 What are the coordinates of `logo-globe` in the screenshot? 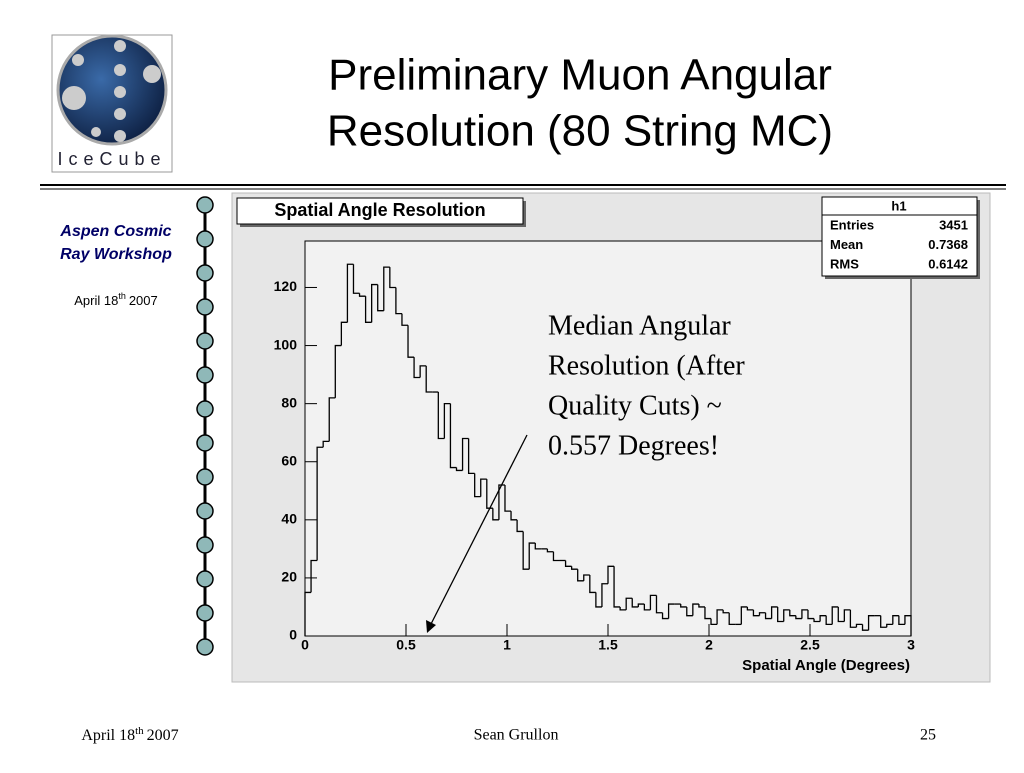 It's located at (112, 90).